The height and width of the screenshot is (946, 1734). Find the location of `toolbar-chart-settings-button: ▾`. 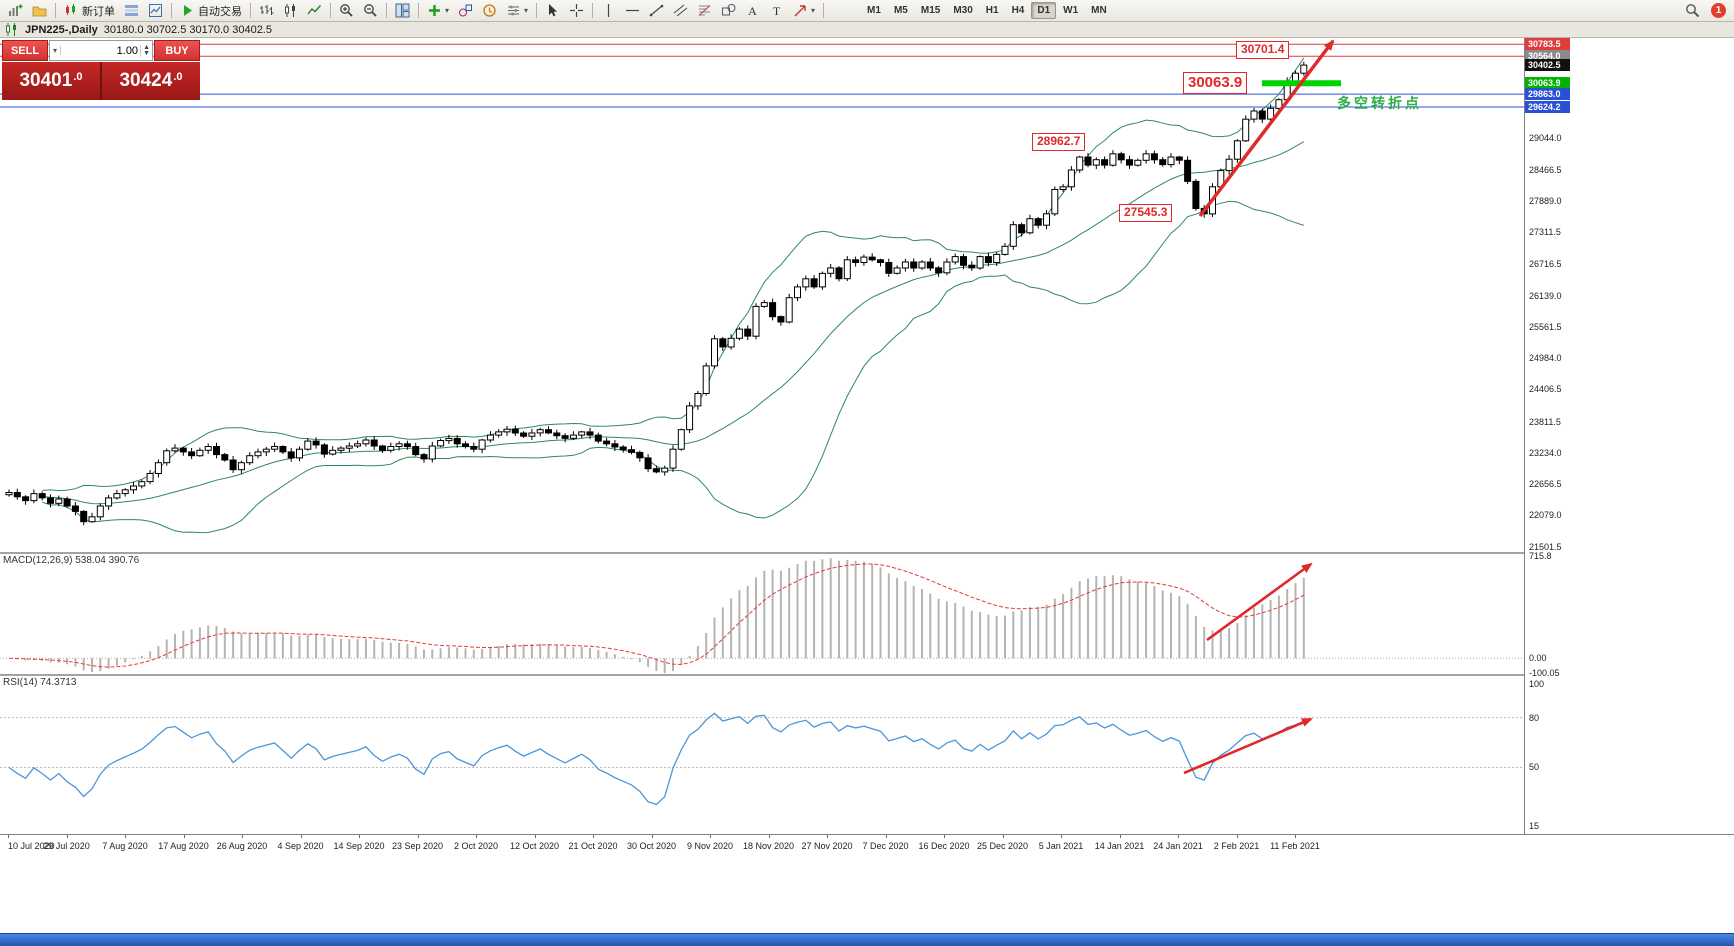

toolbar-chart-settings-button: ▾ is located at coordinates (517, 10).